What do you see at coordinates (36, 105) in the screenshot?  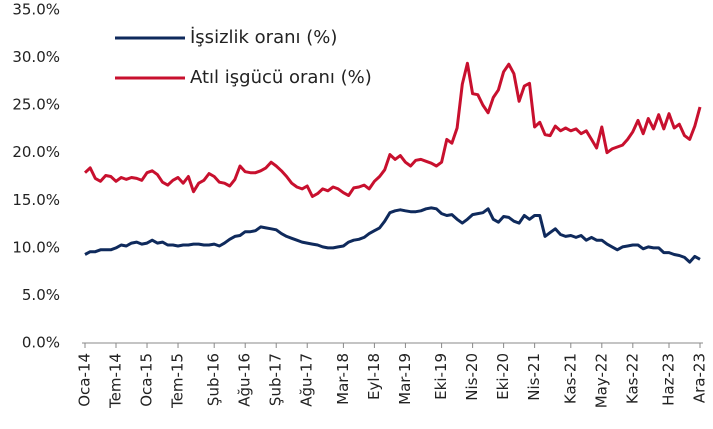 I see `y-tick-label: 25.0%` at bounding box center [36, 105].